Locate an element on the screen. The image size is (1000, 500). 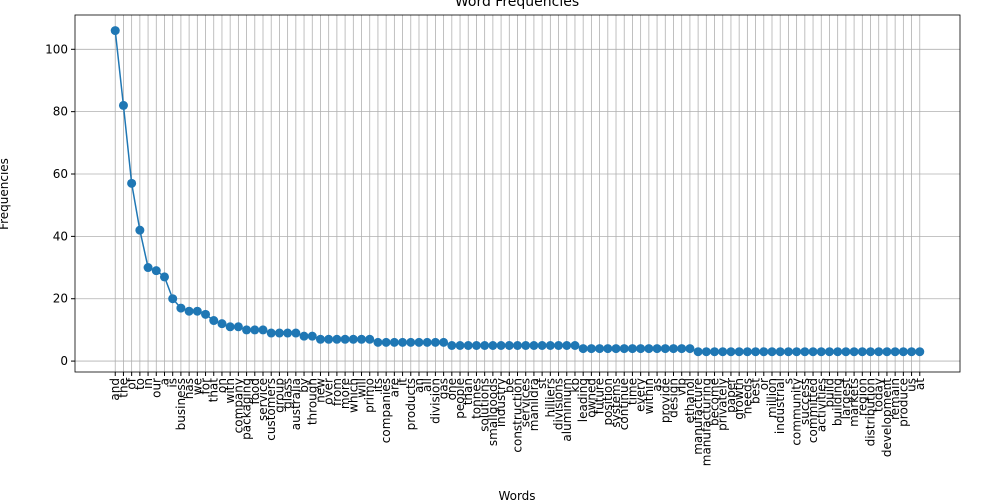
x-tick-label: construction is located at coordinates (518, 415).